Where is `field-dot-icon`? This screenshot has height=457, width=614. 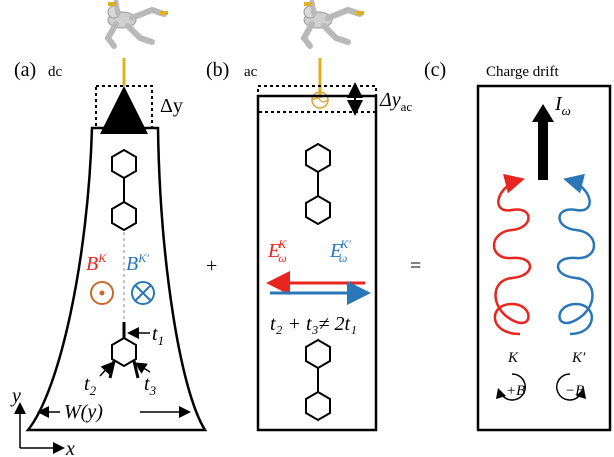 field-dot-icon is located at coordinates (102, 293).